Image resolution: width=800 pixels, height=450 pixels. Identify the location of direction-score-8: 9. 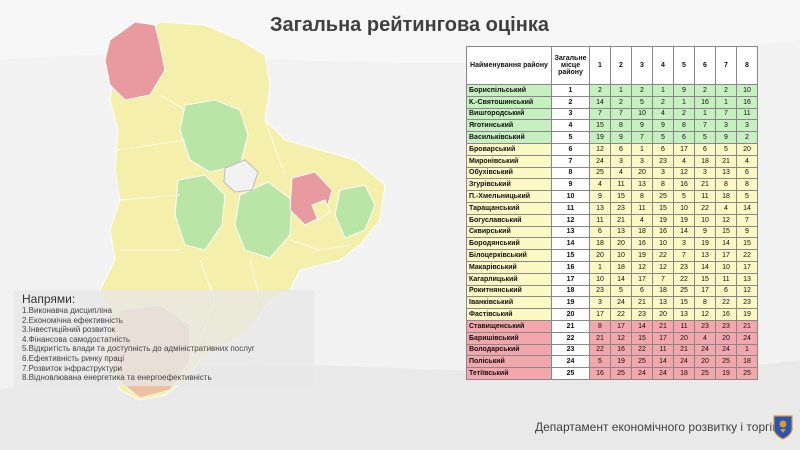
(747, 232).